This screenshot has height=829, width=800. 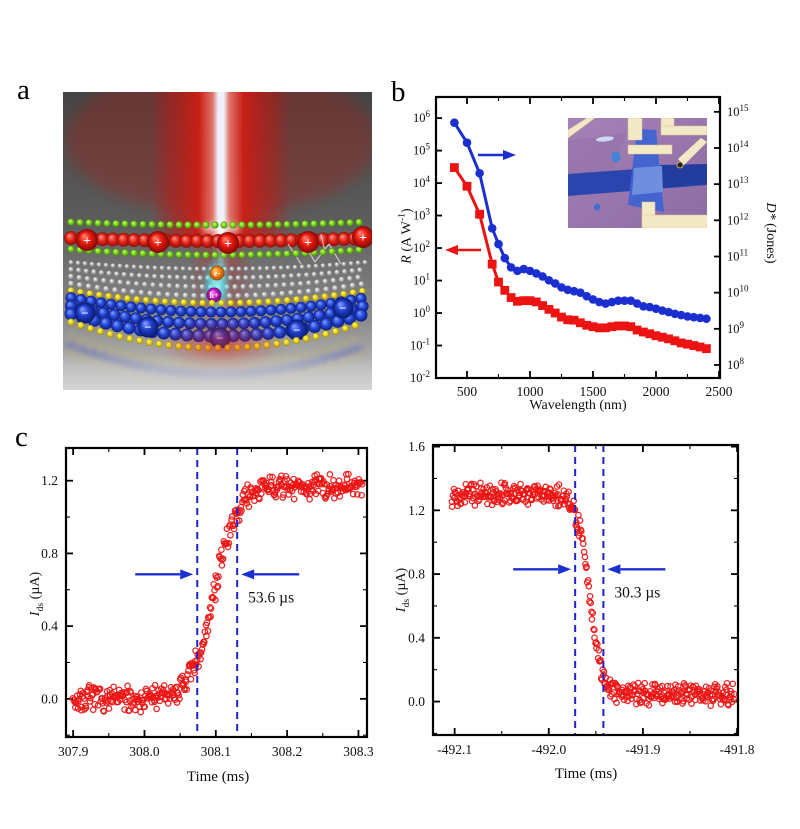 I want to click on b-right-tick-label: 1011, so click(x=737, y=255).